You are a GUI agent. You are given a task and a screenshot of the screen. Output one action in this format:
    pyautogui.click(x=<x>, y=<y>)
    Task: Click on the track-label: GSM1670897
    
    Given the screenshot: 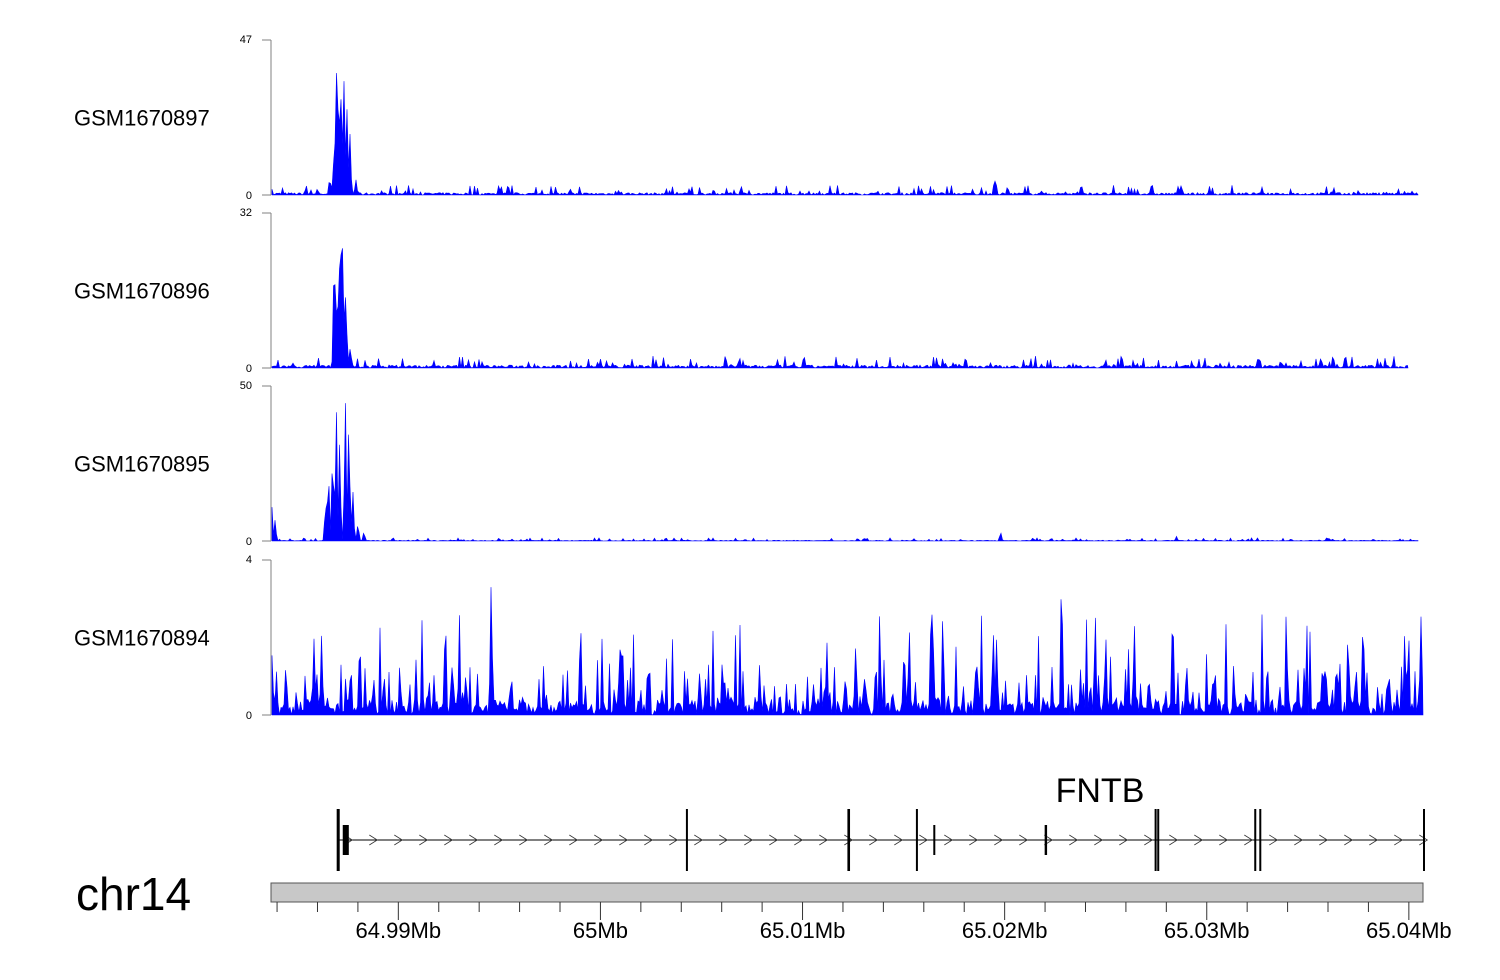 What is the action you would take?
    pyautogui.click(x=142, y=118)
    